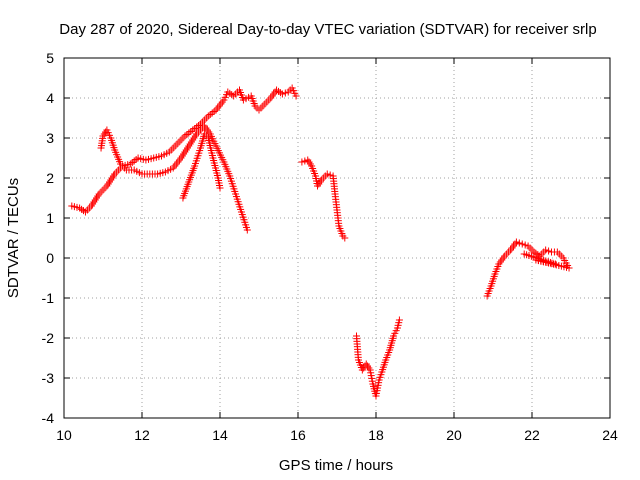 The image size is (640, 480). Describe the element at coordinates (48, 418) in the screenshot. I see `y-tick-label: -4` at that location.